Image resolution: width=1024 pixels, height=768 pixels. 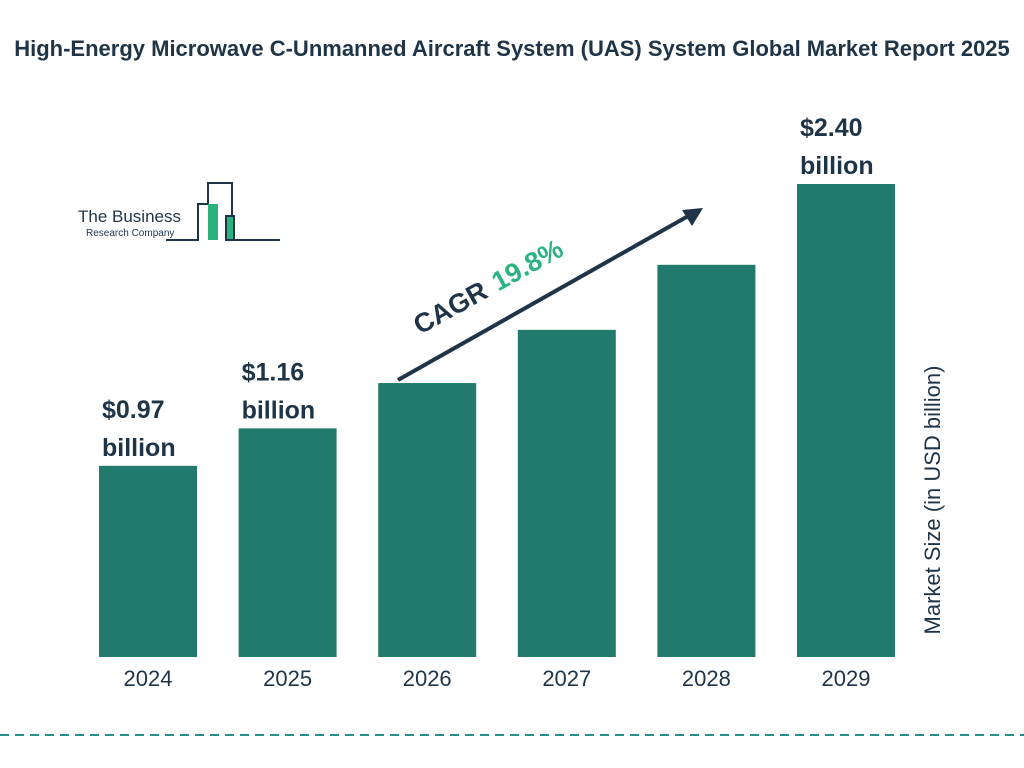 I want to click on value-label: $0.97 billion, so click(x=139, y=429).